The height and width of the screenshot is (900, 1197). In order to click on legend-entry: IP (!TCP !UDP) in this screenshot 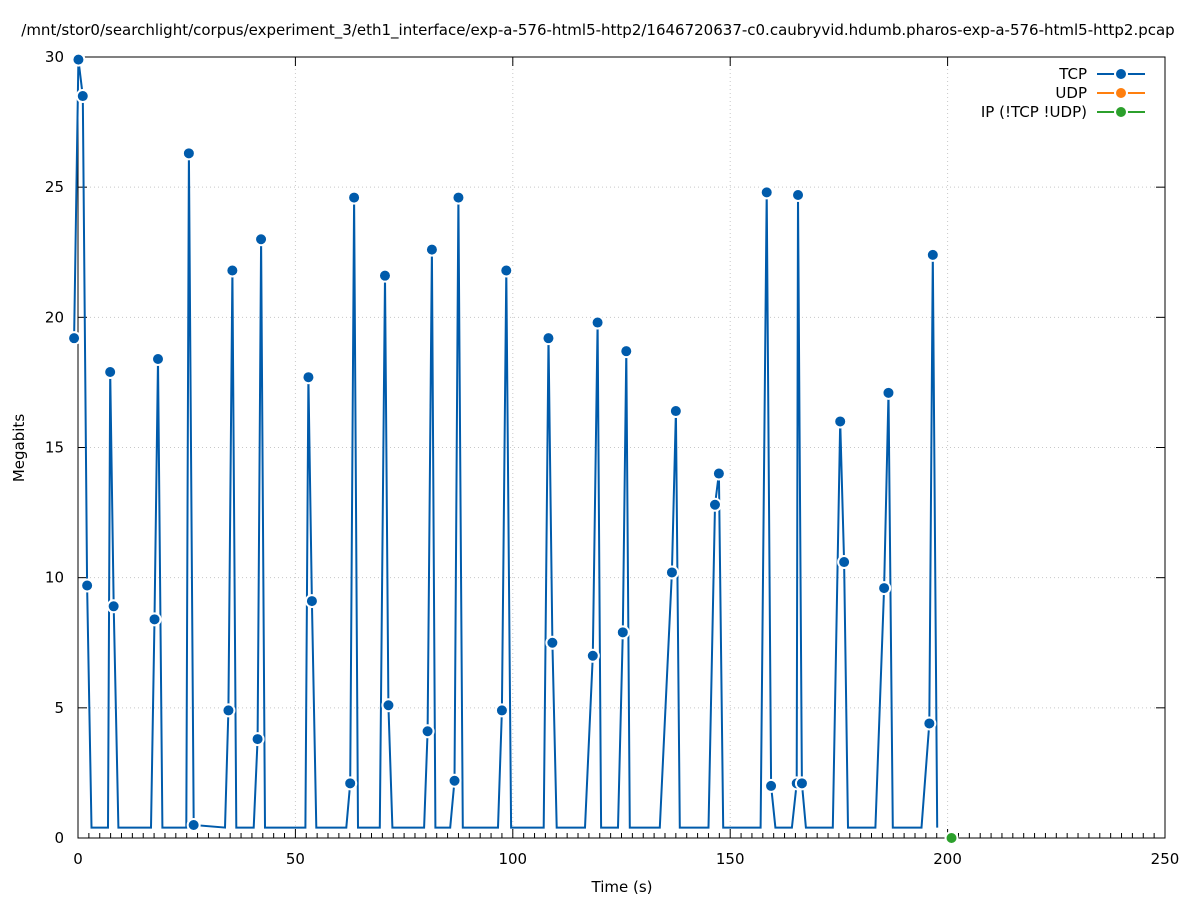, I will do `click(1063, 112)`.